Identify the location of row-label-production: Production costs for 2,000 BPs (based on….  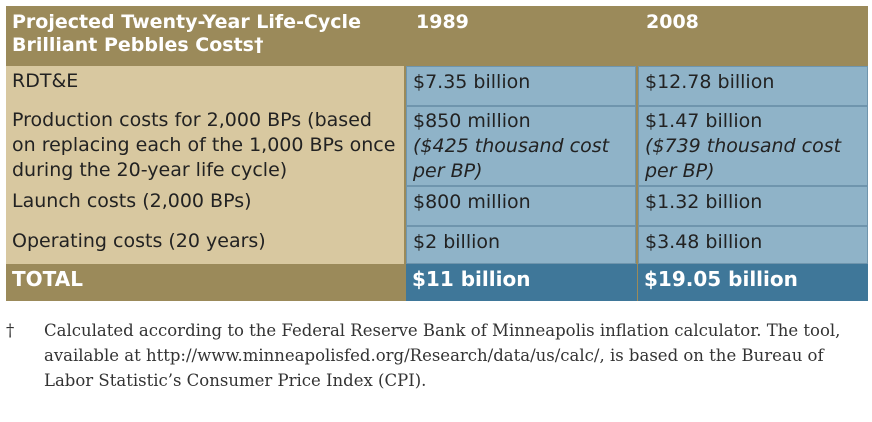
(205, 146).